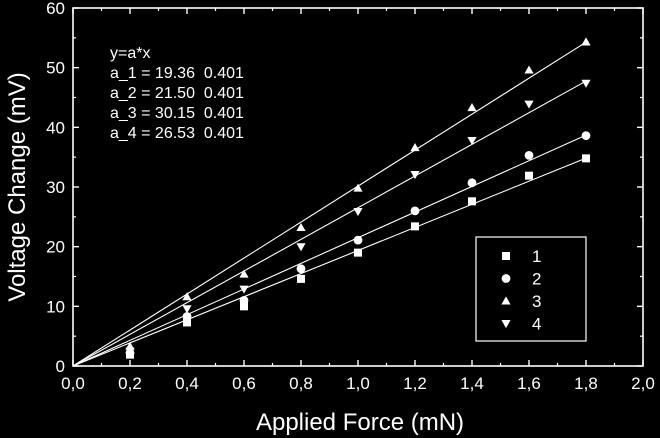 This screenshot has width=660, height=438. Describe the element at coordinates (177, 113) in the screenshot. I see `fit-coefficient: a_3 = 30.15 0.401` at that location.